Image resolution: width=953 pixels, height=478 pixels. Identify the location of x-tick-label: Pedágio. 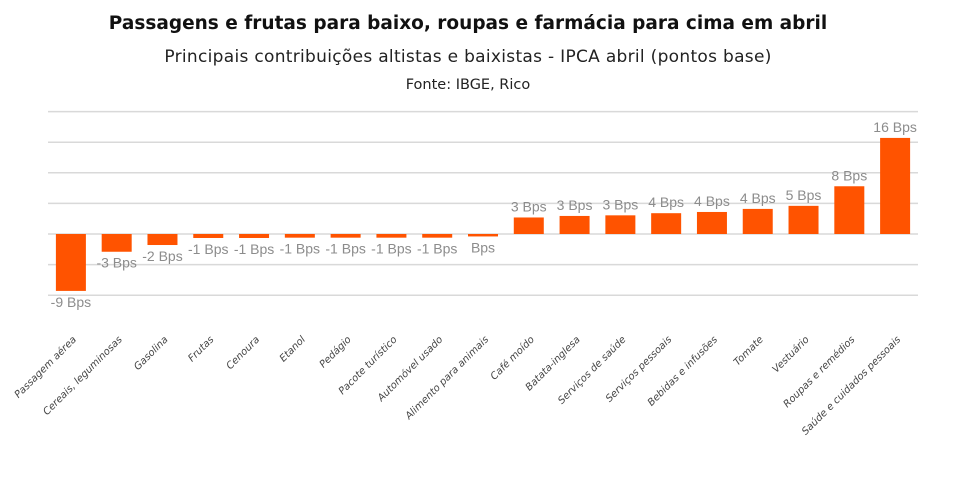
(335, 352).